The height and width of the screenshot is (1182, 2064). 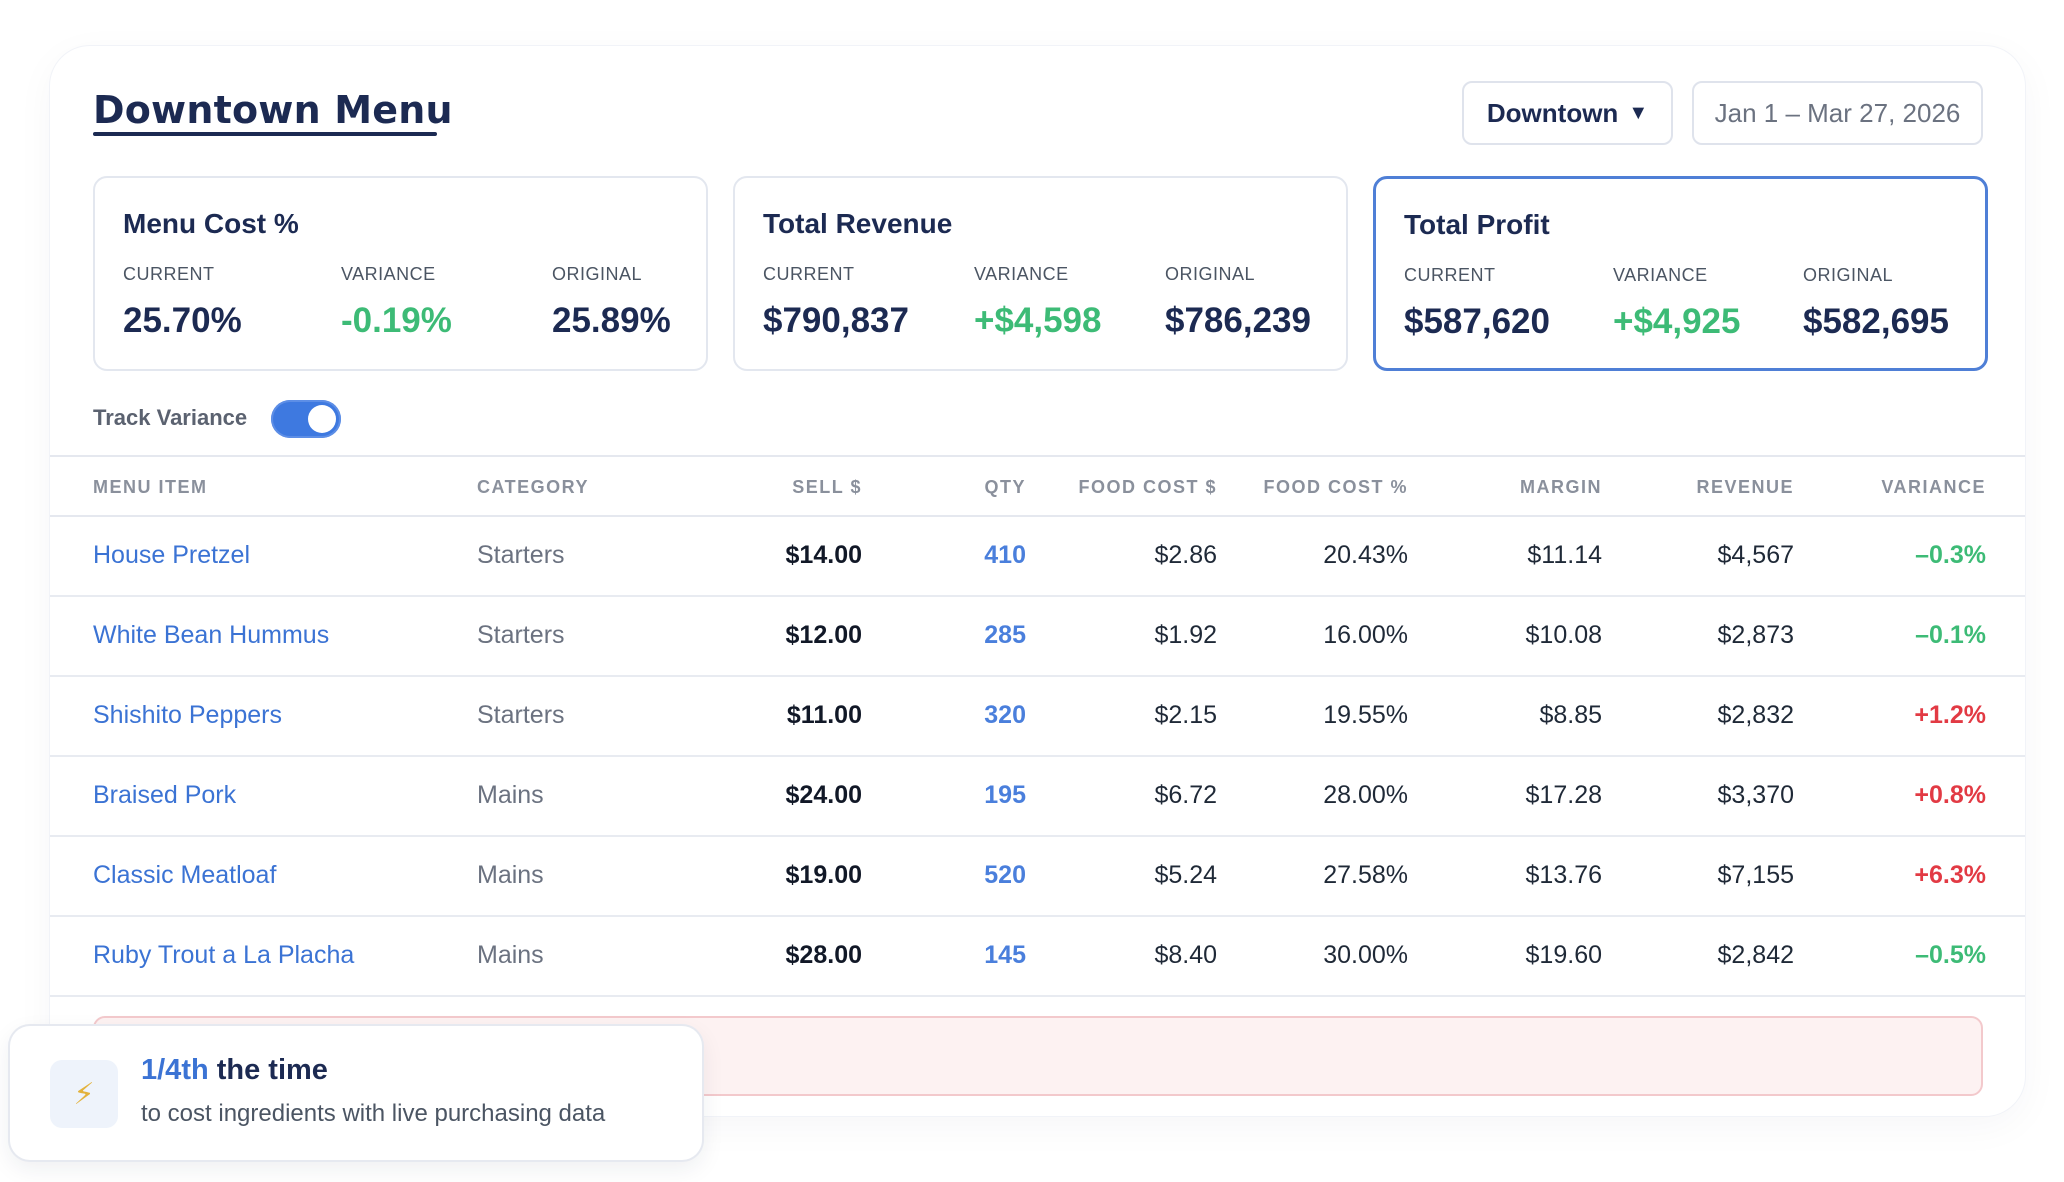 What do you see at coordinates (1950, 555) in the screenshot?
I see `variance-cell: –0.3%` at bounding box center [1950, 555].